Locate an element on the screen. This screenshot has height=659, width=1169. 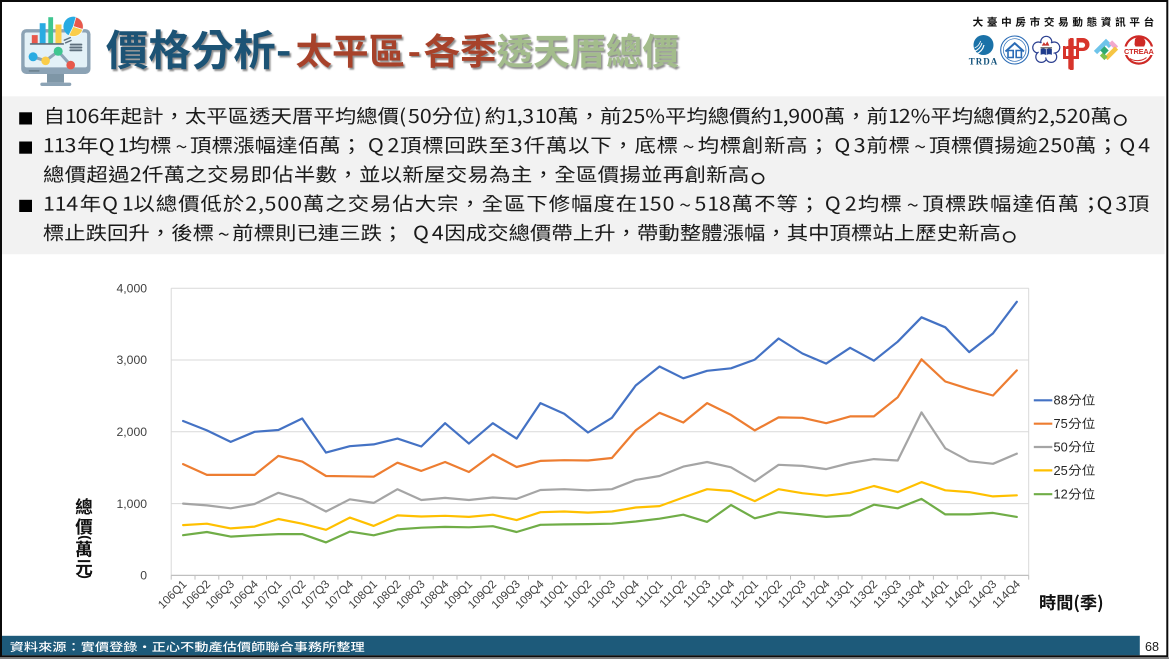
svg-text: 2,000 is located at coordinates (132, 432).